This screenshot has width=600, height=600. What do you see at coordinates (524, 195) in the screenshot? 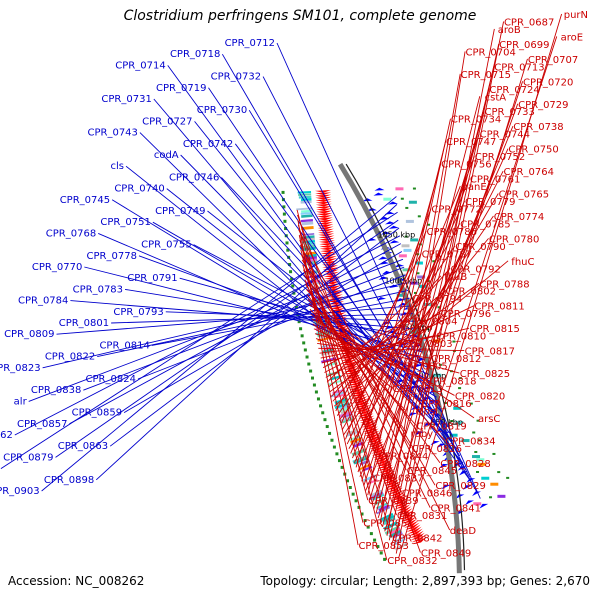
I see `plus-gene-label: CPR_0765` at bounding box center [524, 195].